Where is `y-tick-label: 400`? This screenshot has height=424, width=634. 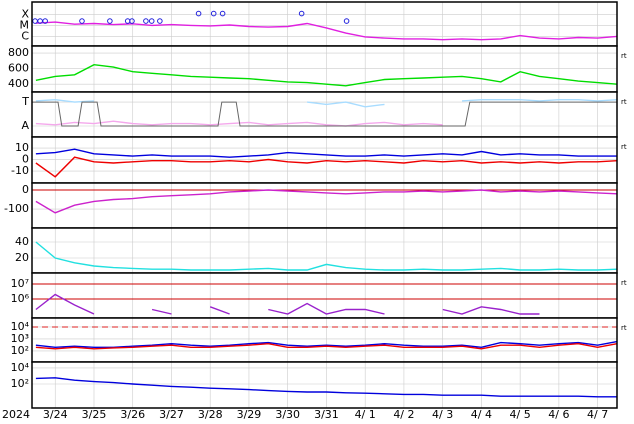
y-tick-label: 400 is located at coordinates (18, 83).